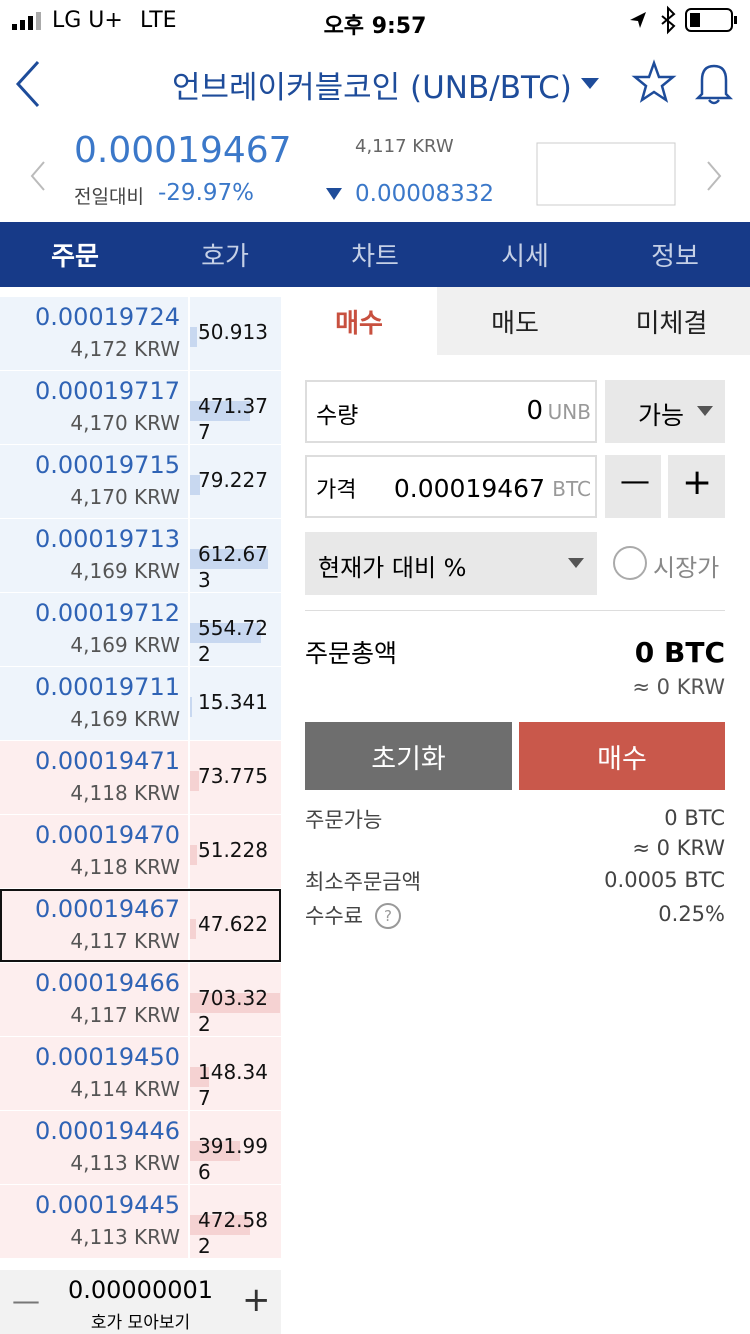  I want to click on quantity: 472.582, so click(233, 1233).